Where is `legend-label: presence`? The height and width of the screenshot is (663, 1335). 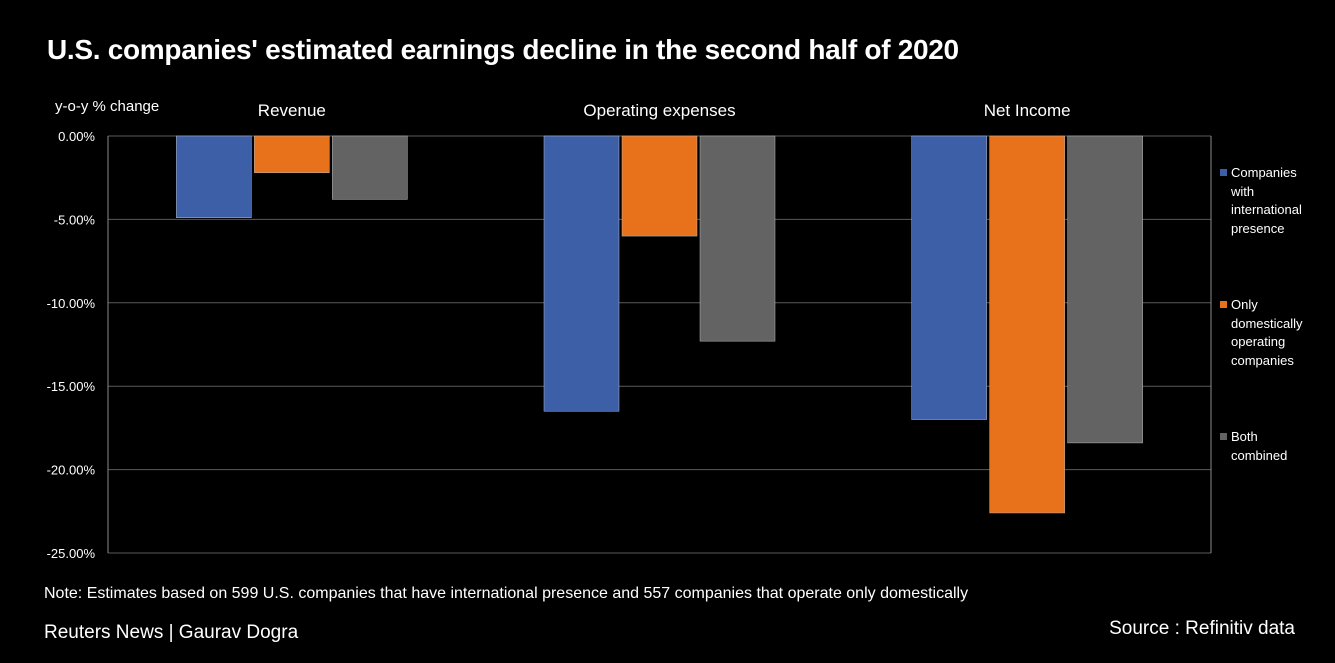
legend-label: presence is located at coordinates (1258, 228).